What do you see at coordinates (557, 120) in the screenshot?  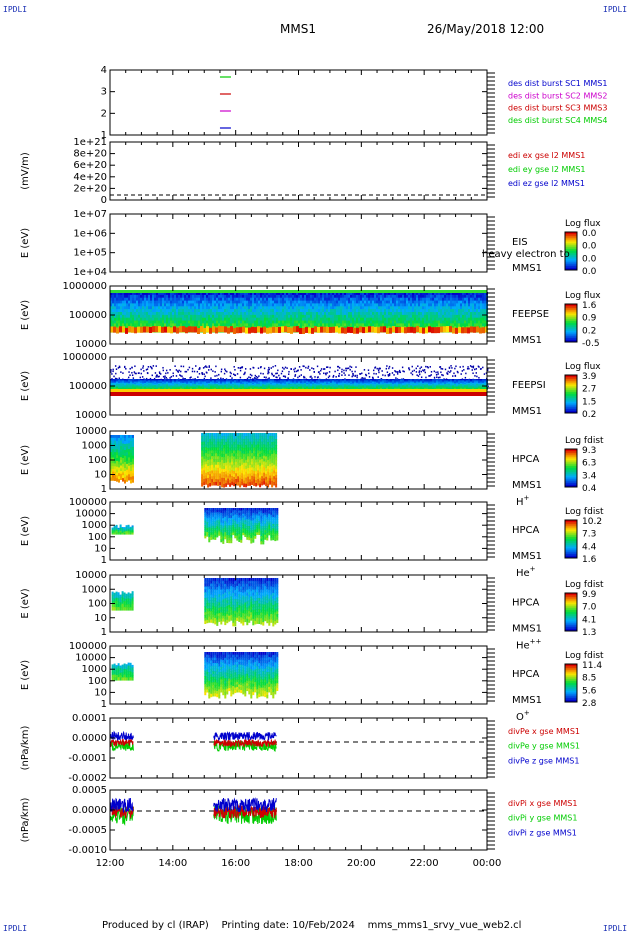 I see `legend-entry: des dist burst SC4 MMS4` at bounding box center [557, 120].